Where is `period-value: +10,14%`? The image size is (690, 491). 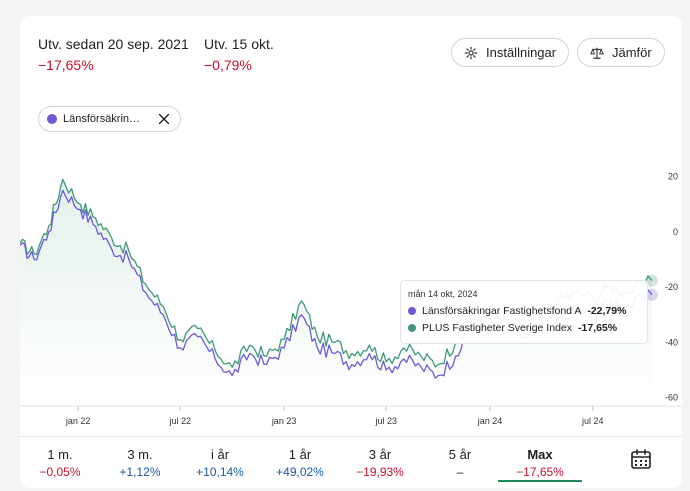
period-value: +10,14% is located at coordinates (220, 472).